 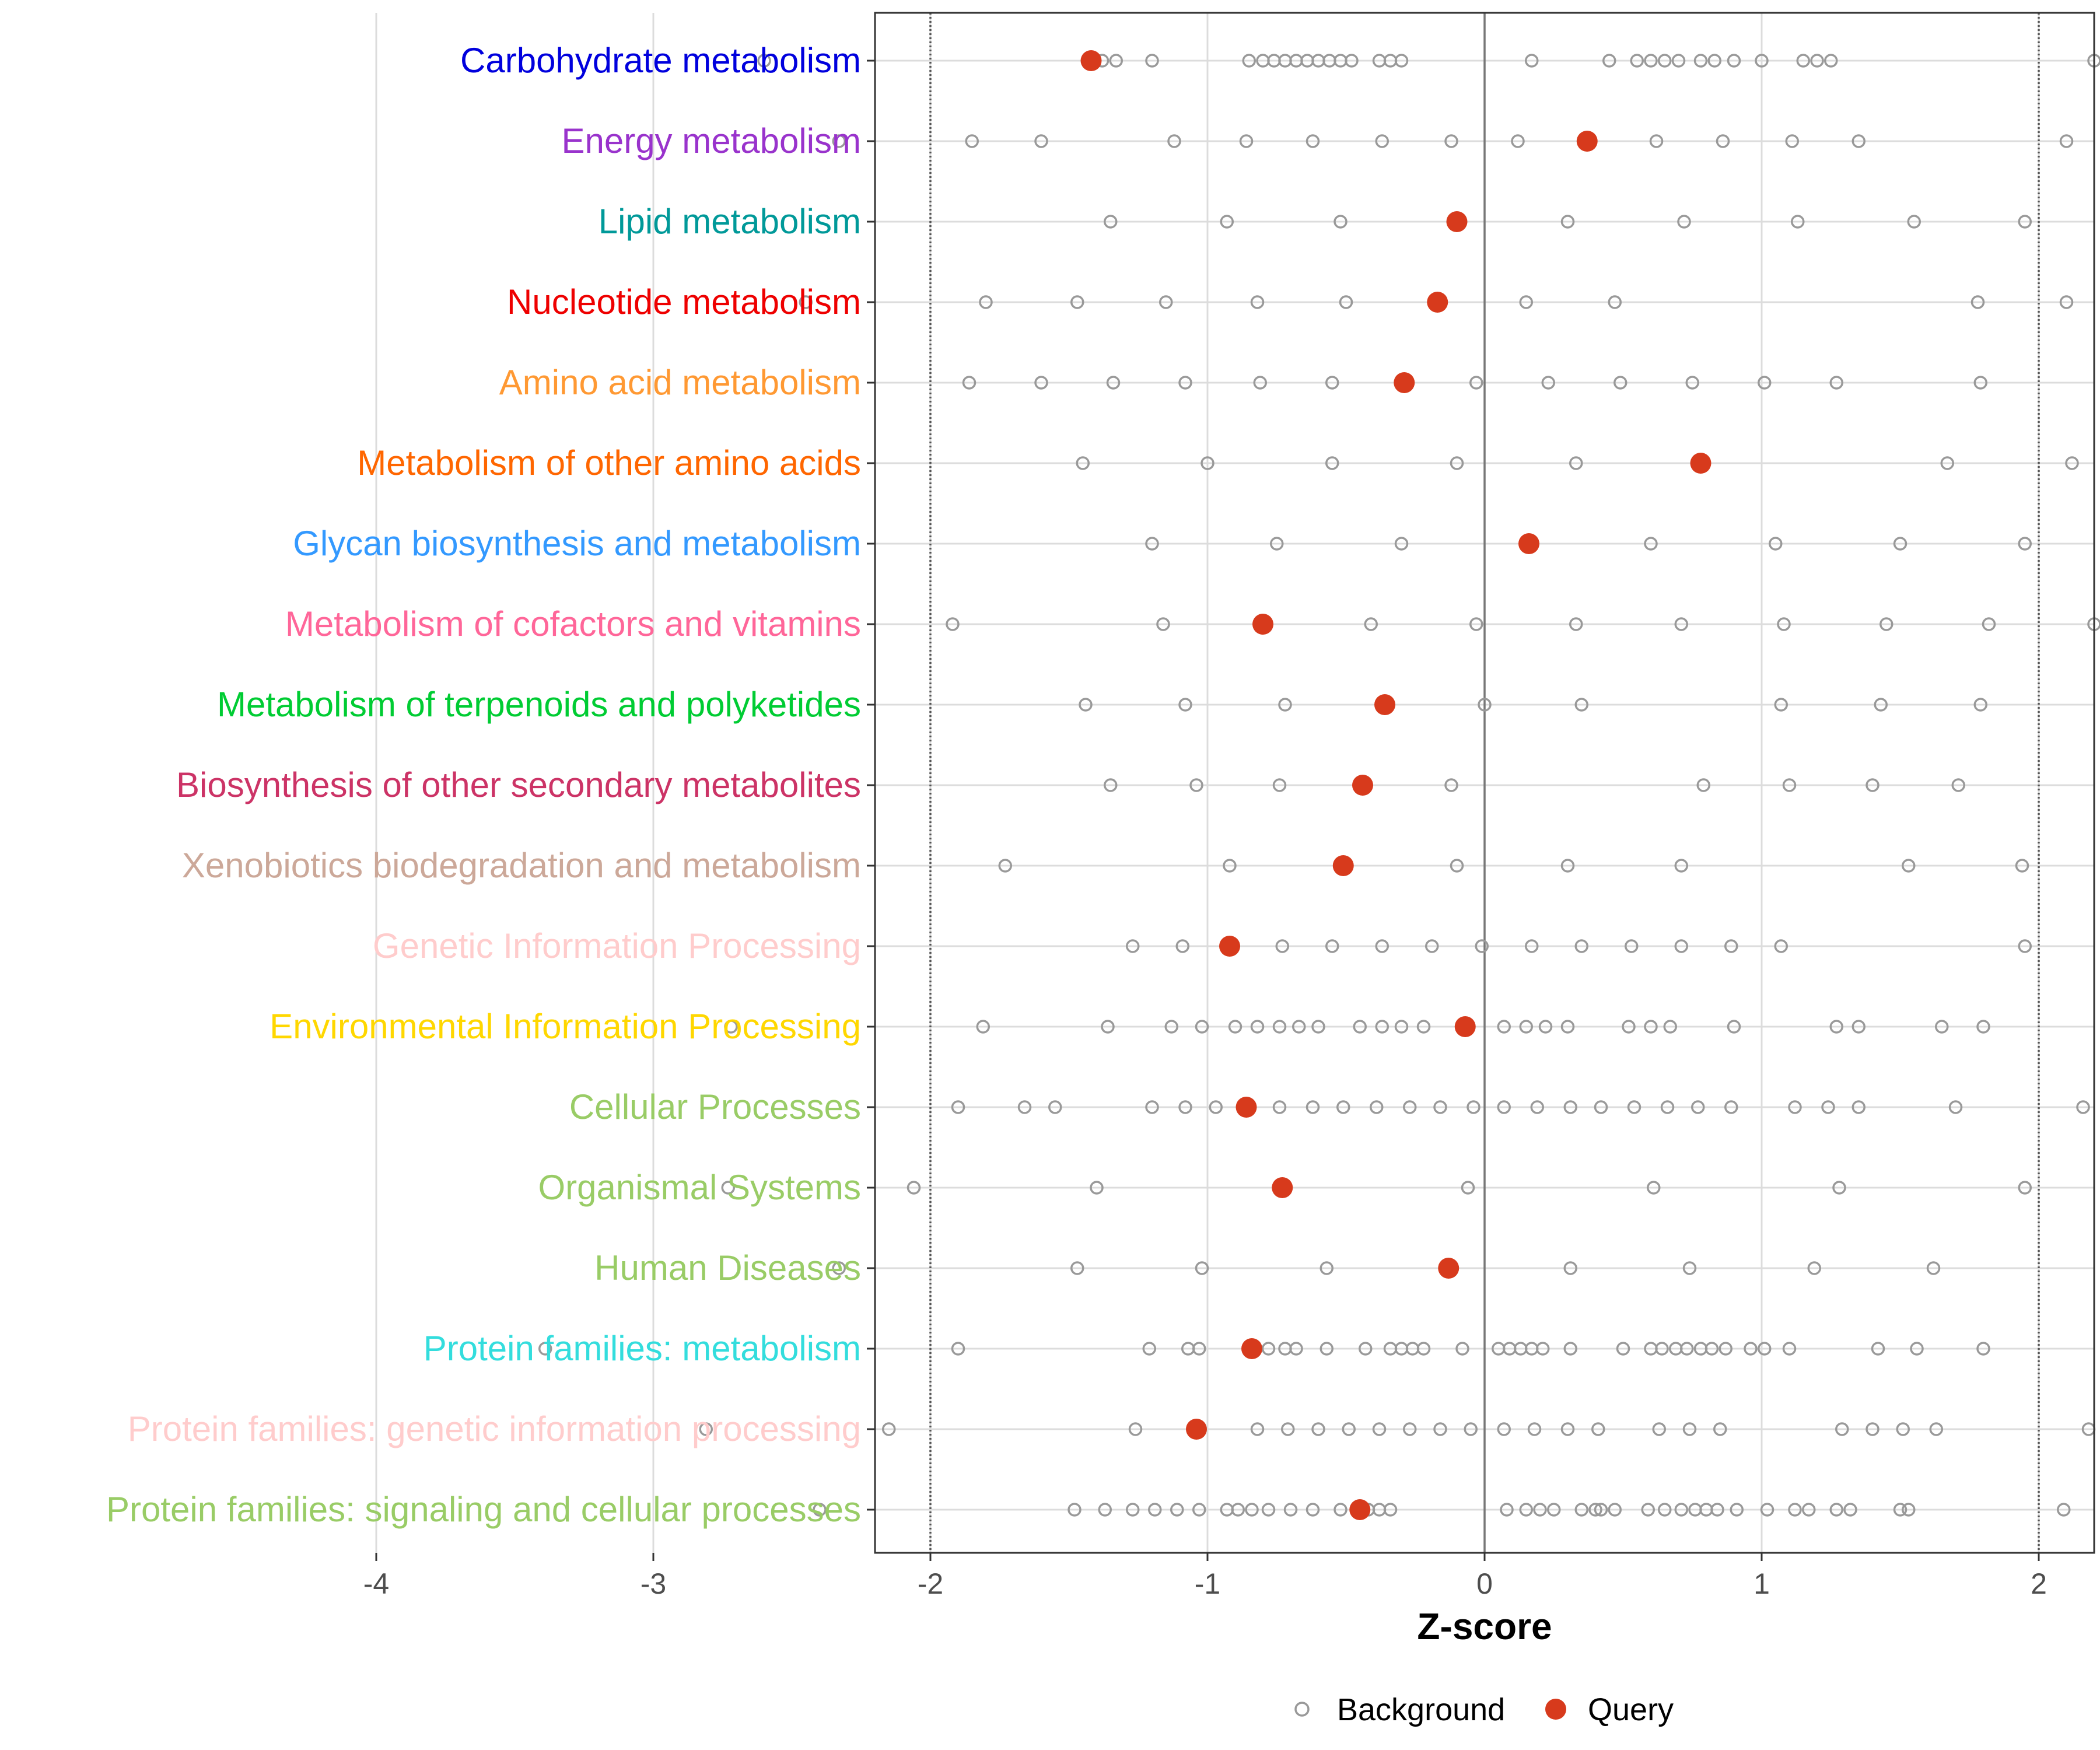 What do you see at coordinates (699, 1187) in the screenshot?
I see `category-label: Organismal Systems` at bounding box center [699, 1187].